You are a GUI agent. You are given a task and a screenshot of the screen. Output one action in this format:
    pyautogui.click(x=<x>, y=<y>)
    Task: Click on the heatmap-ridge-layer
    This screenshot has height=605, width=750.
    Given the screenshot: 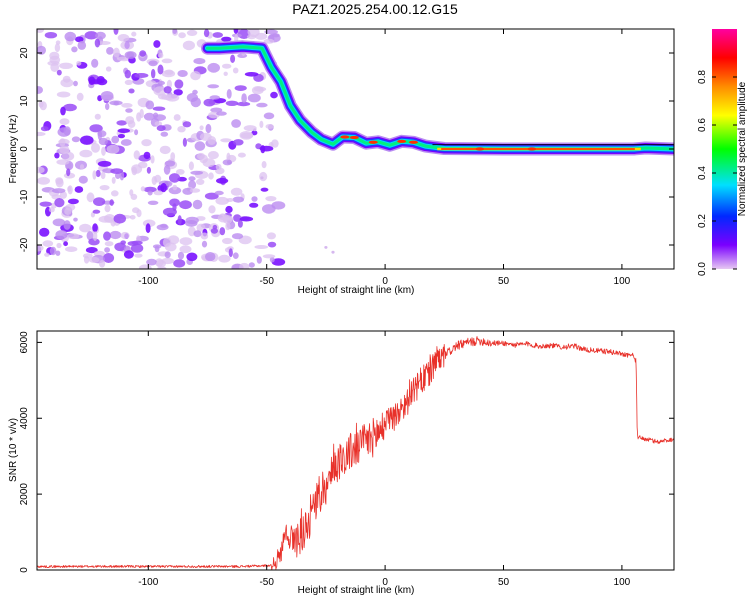 What is the action you would take?
    pyautogui.click(x=437, y=98)
    